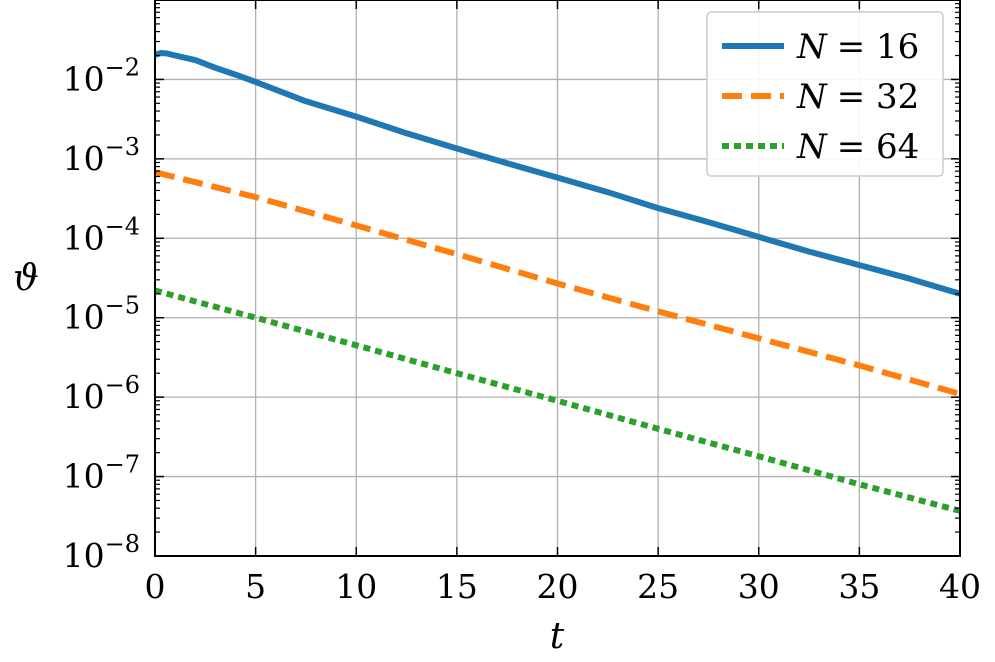 Image resolution: width=995 pixels, height=662 pixels. What do you see at coordinates (960, 586) in the screenshot?
I see `x-tick-label: 40` at bounding box center [960, 586].